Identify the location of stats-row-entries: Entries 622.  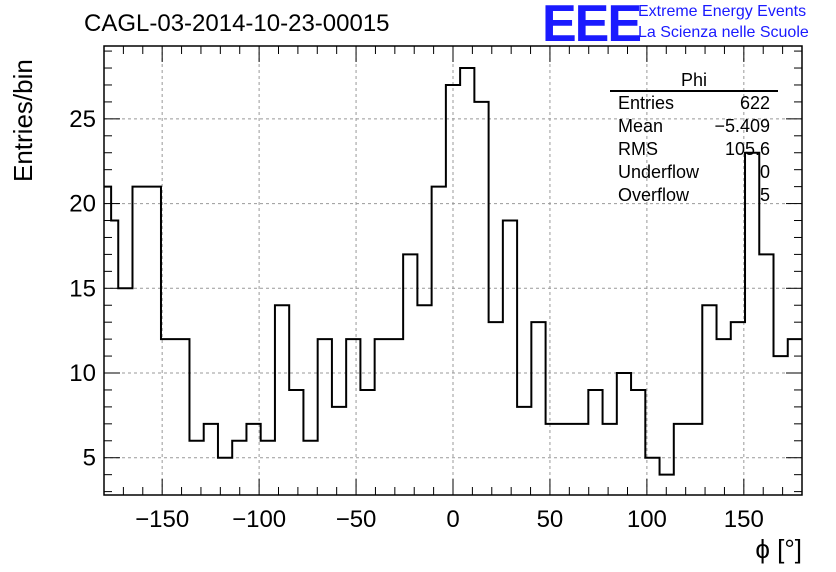
(694, 103).